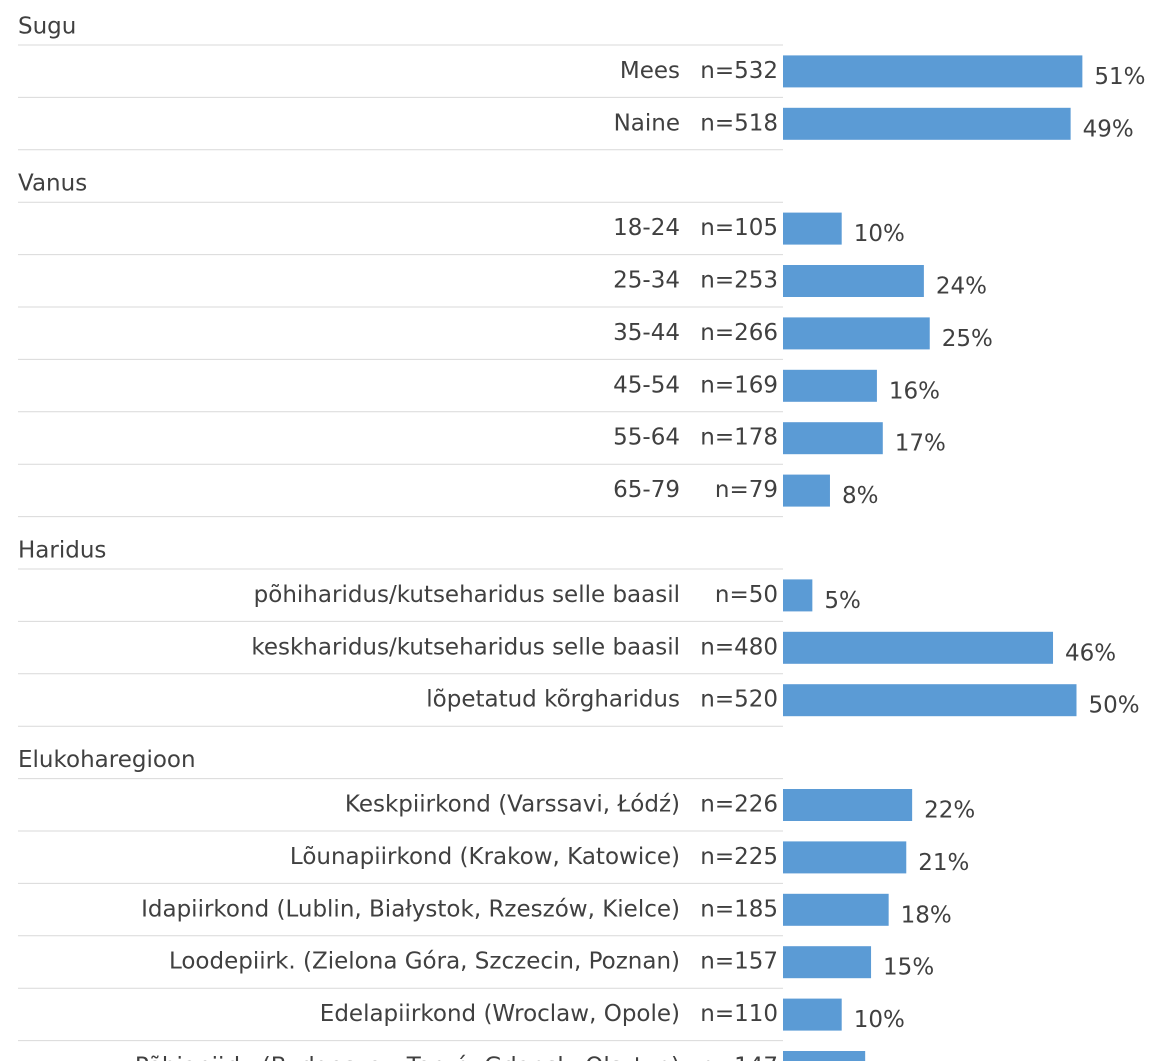  What do you see at coordinates (646, 228) in the screenshot?
I see `category-label: 18-24` at bounding box center [646, 228].